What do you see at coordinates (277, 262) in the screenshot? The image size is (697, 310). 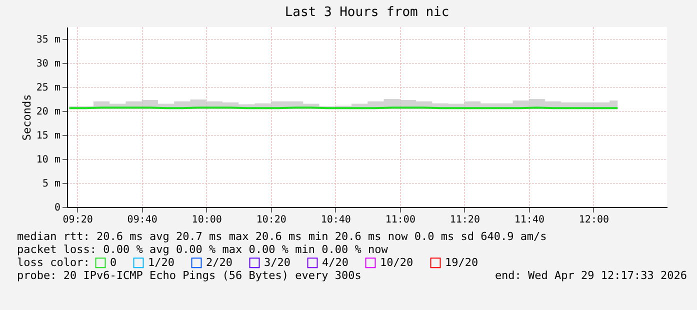 I see `legend-label: 3/20` at bounding box center [277, 262].